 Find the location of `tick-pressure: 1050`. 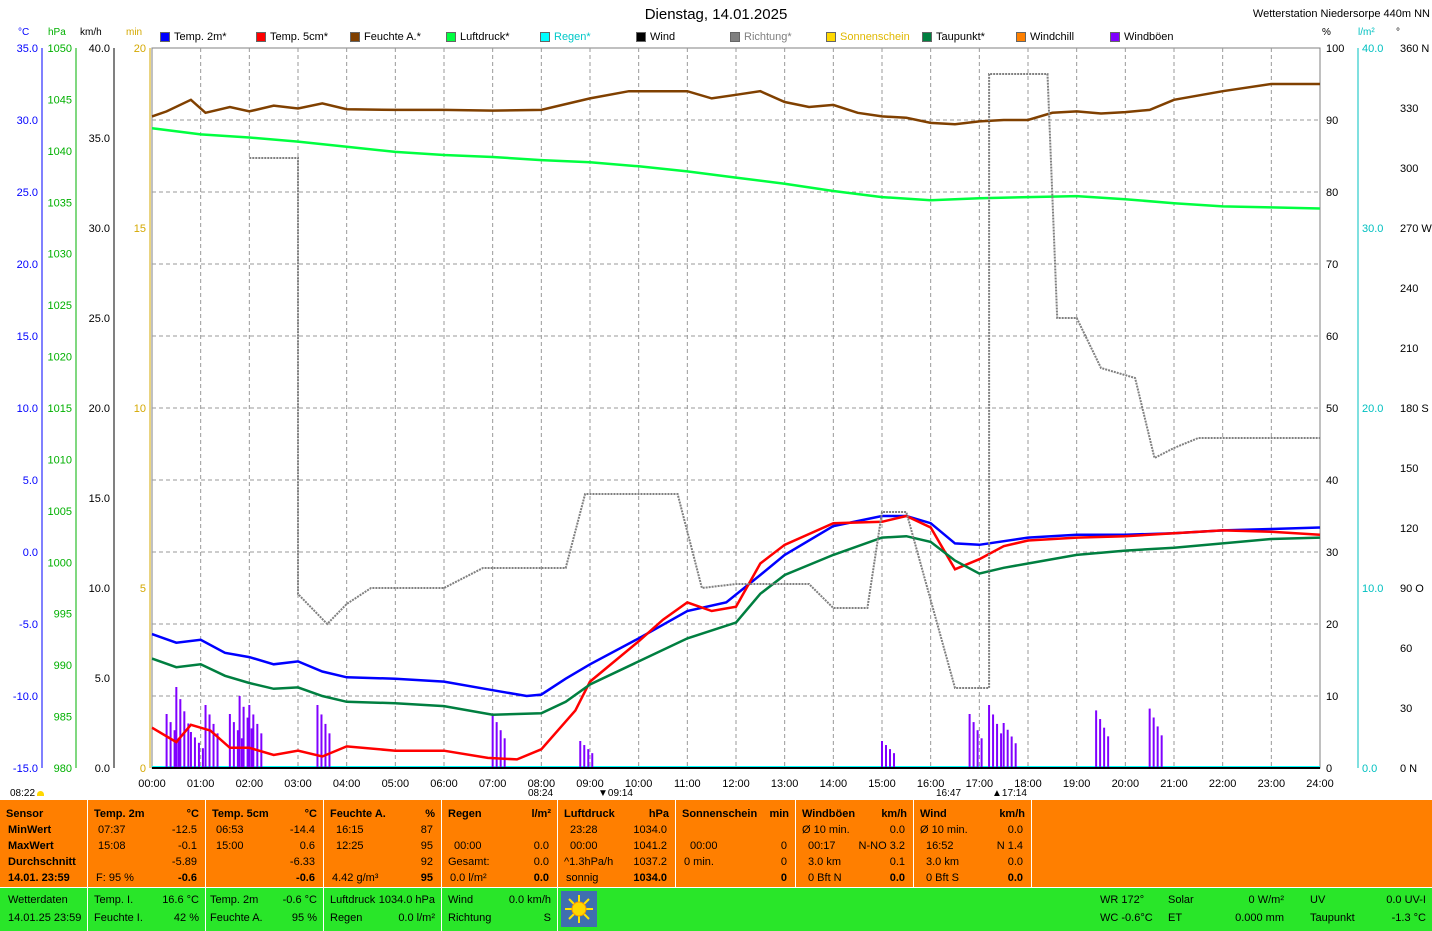

tick-pressure: 1050 is located at coordinates (60, 49).